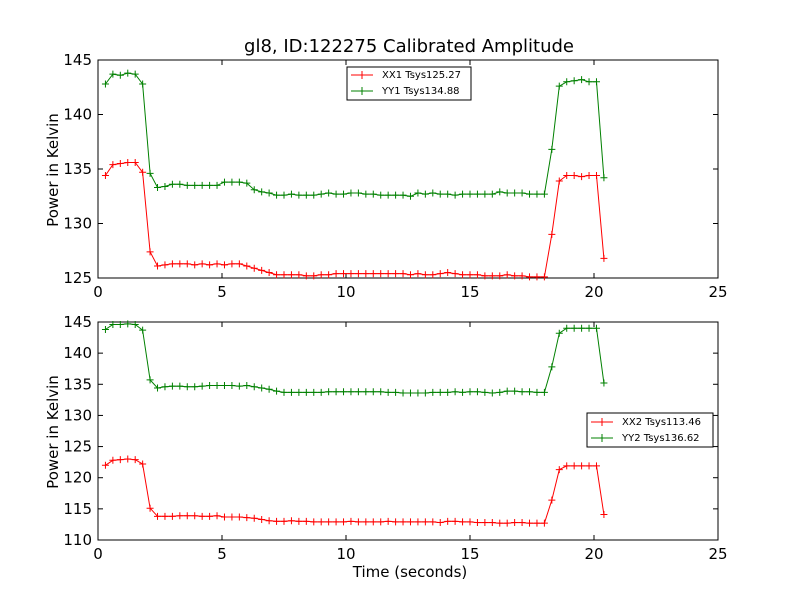 Image resolution: width=800 pixels, height=600 pixels. What do you see at coordinates (77, 509) in the screenshot?
I see `y-tick-label: 115` at bounding box center [77, 509].